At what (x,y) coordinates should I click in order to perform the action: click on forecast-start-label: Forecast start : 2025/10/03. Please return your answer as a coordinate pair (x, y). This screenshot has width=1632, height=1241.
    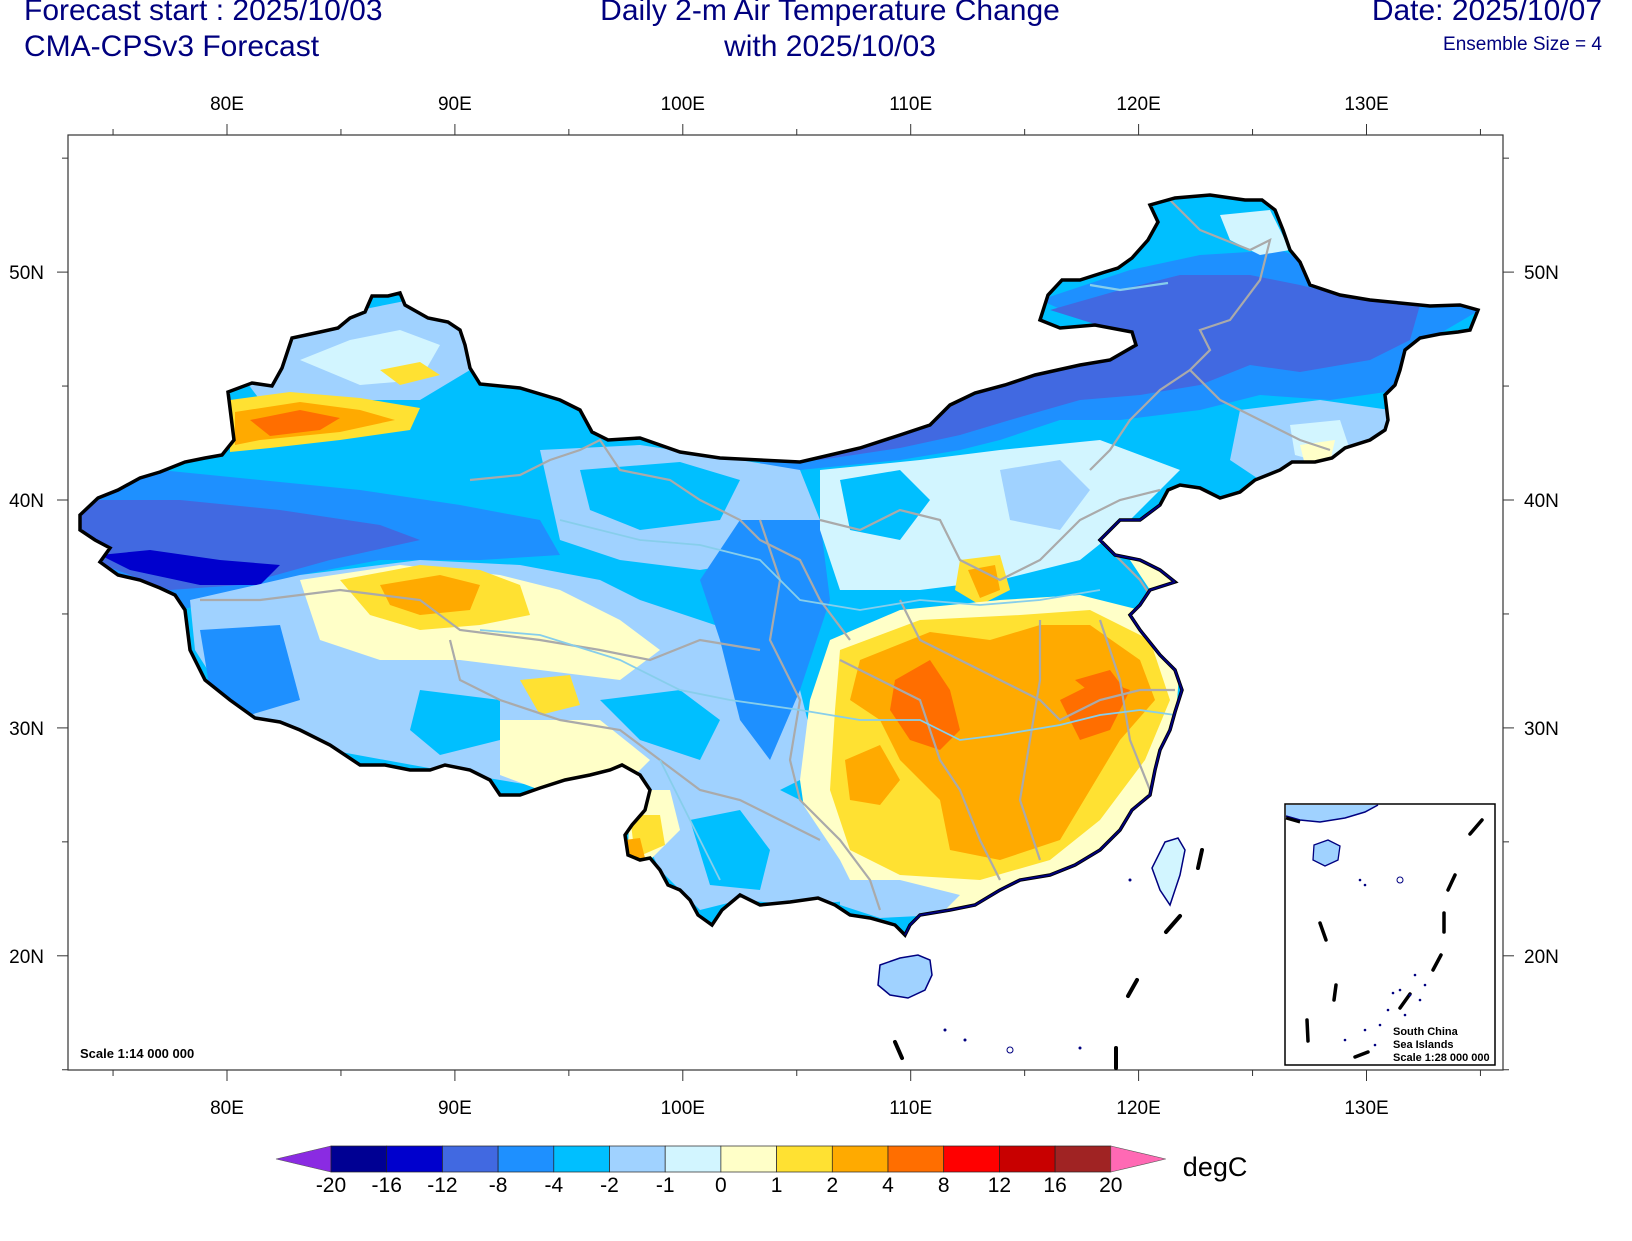
    Looking at the image, I should click on (203, 13).